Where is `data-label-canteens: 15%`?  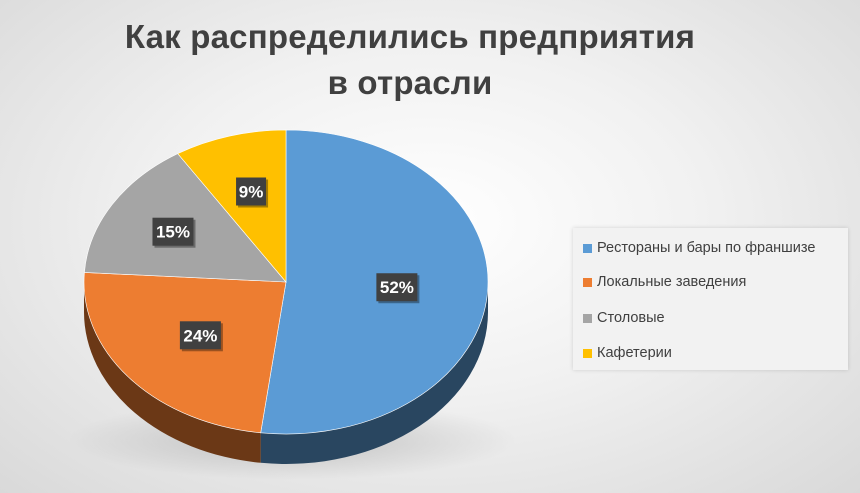 data-label-canteens: 15% is located at coordinates (174, 232).